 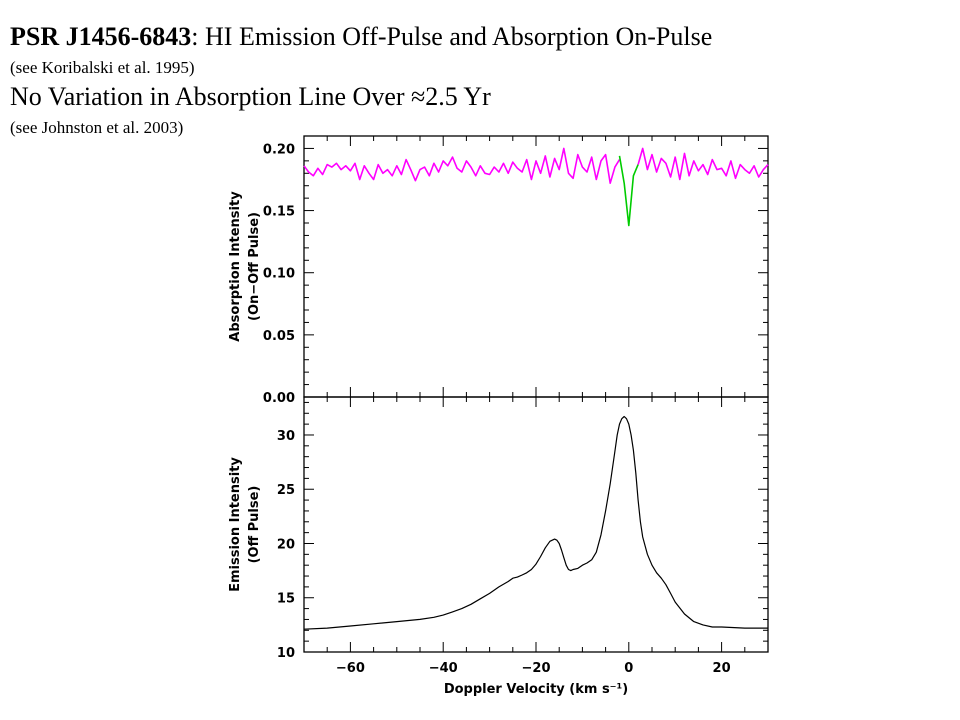 I want to click on y-tick-label: 0.20, so click(x=279, y=149).